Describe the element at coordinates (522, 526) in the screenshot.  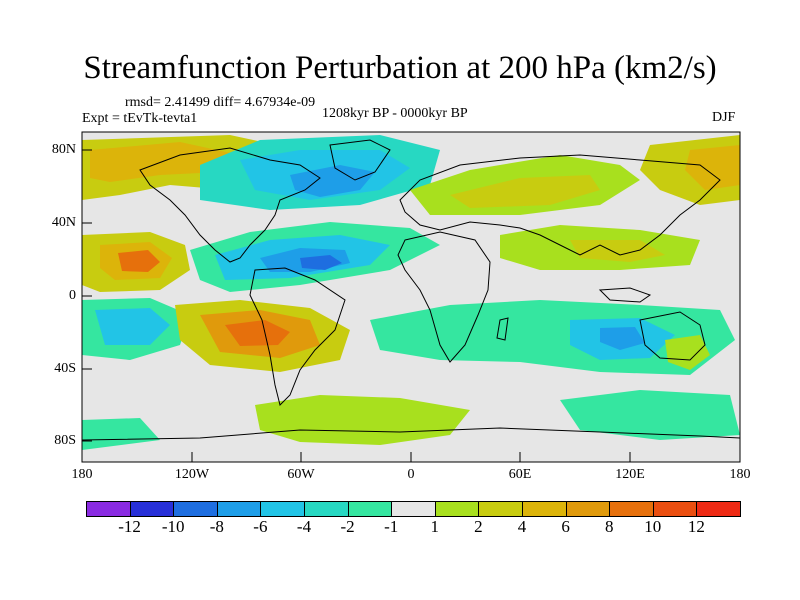
I see `colorbar-label: 4` at that location.